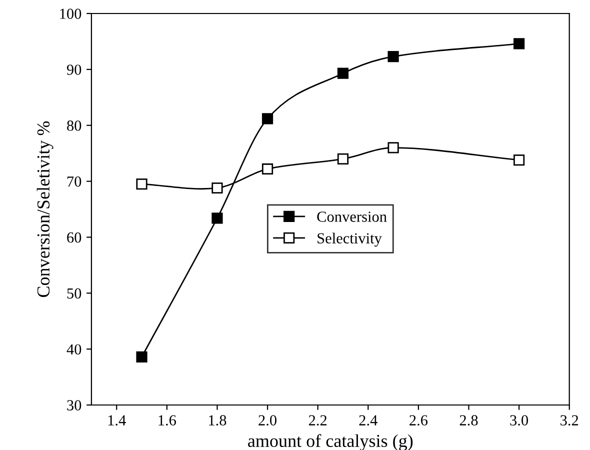  Describe the element at coordinates (74, 181) in the screenshot. I see `y-tick-label: 70` at that location.